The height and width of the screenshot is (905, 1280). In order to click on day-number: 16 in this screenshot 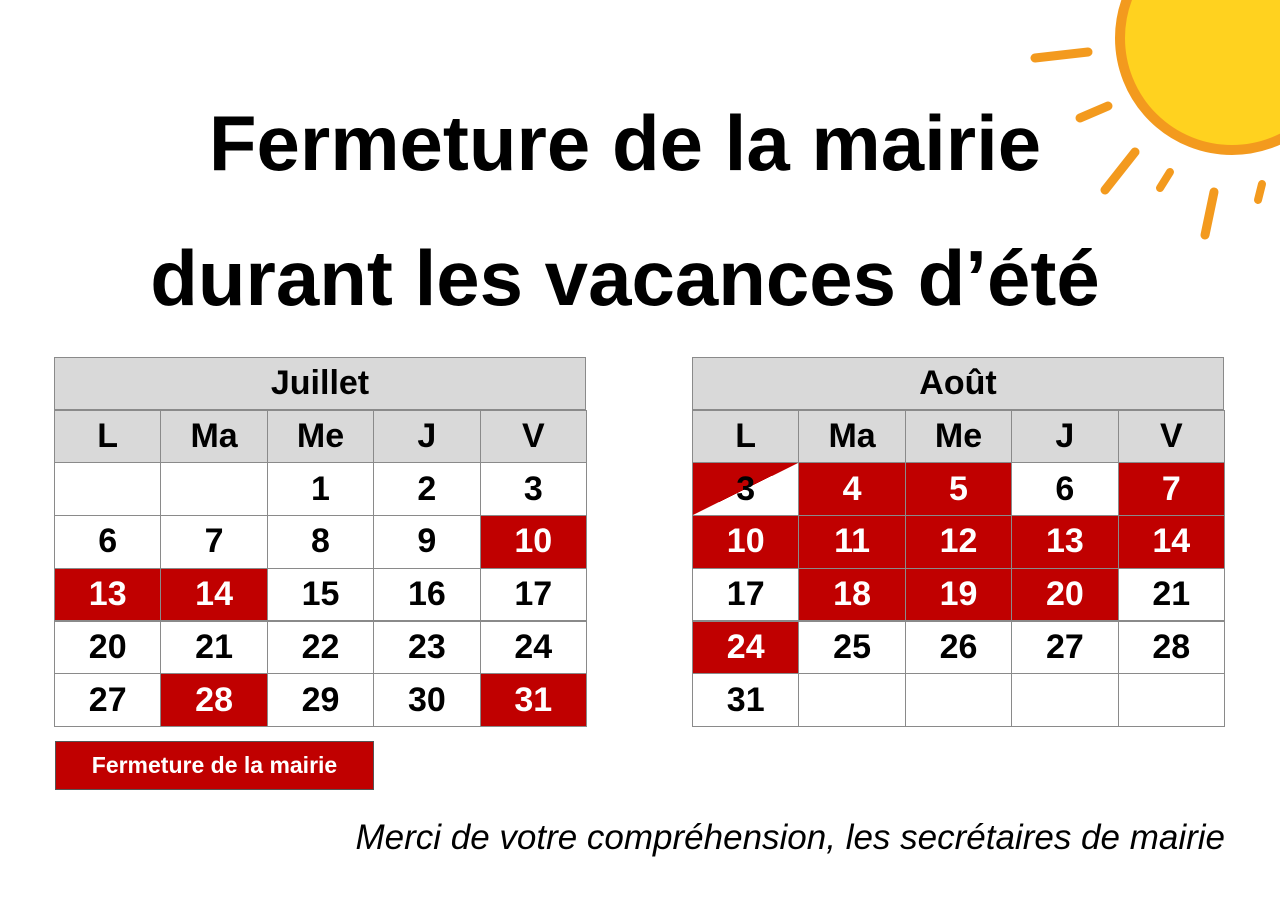, I will do `click(426, 594)`.